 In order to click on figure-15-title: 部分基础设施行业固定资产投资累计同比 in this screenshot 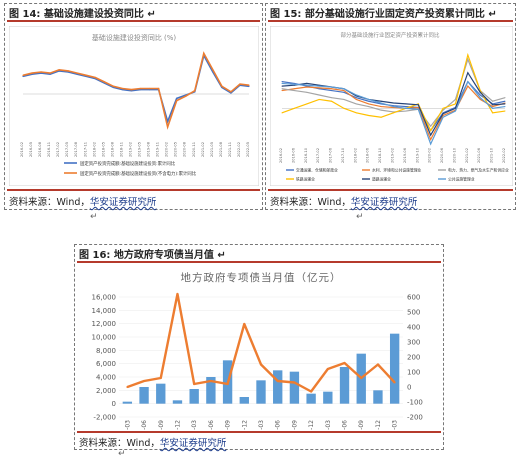, I will do `click(394, 14)`.